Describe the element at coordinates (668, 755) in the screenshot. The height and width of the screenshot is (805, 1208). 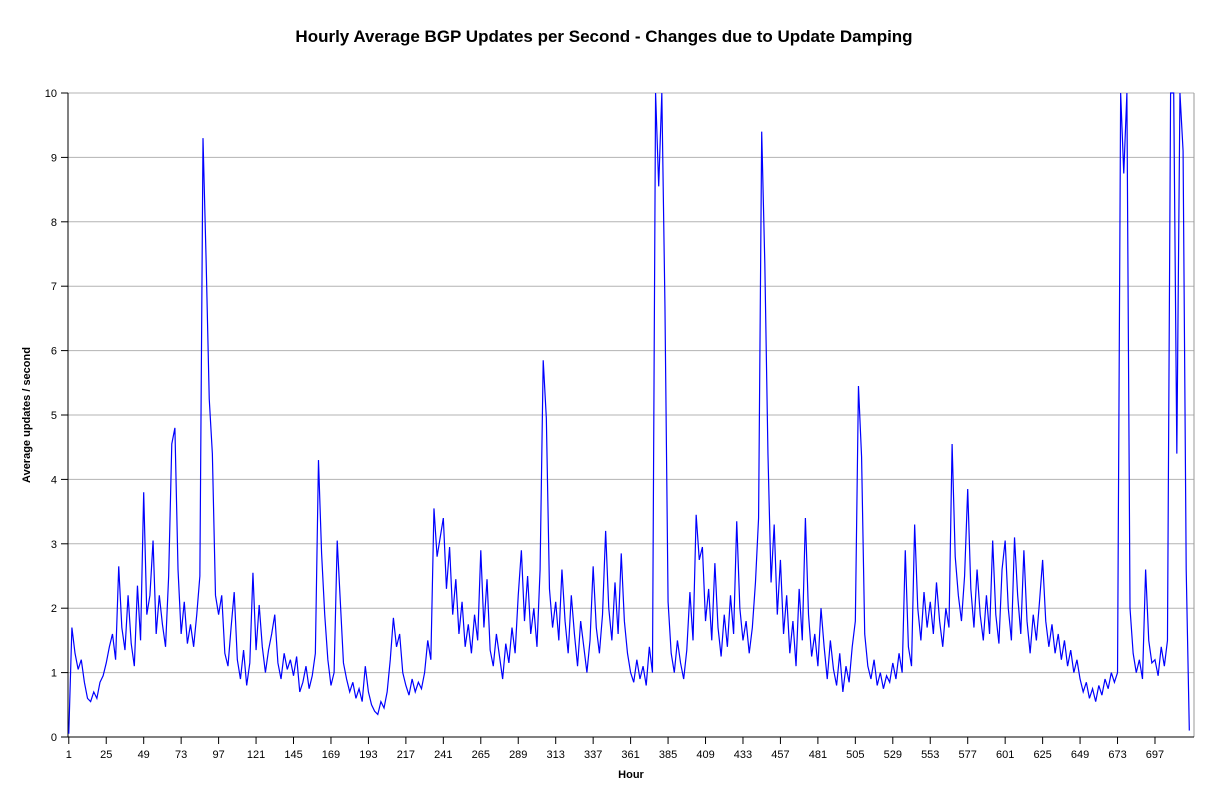
I see `svg-text: 385` at that location.